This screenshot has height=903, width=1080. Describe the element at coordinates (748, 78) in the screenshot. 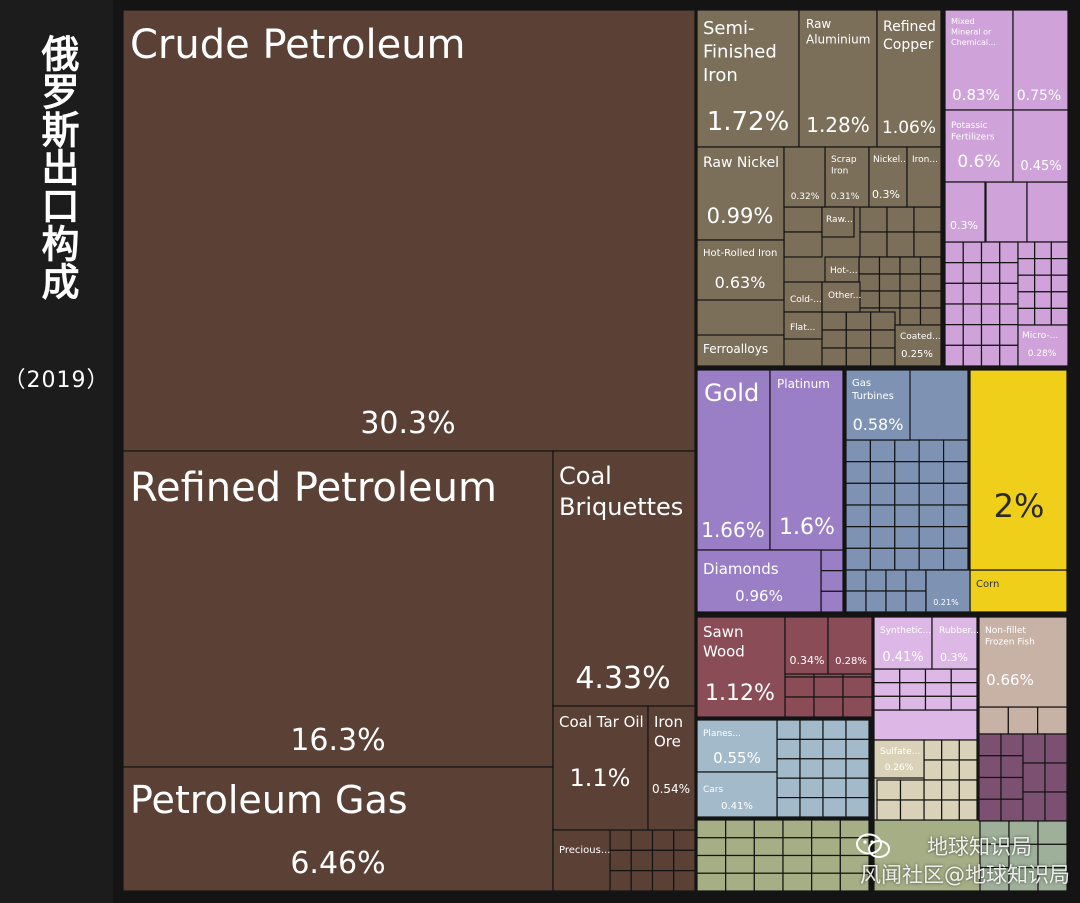

I see `treemap-cell-semi-finished-iron` at that location.